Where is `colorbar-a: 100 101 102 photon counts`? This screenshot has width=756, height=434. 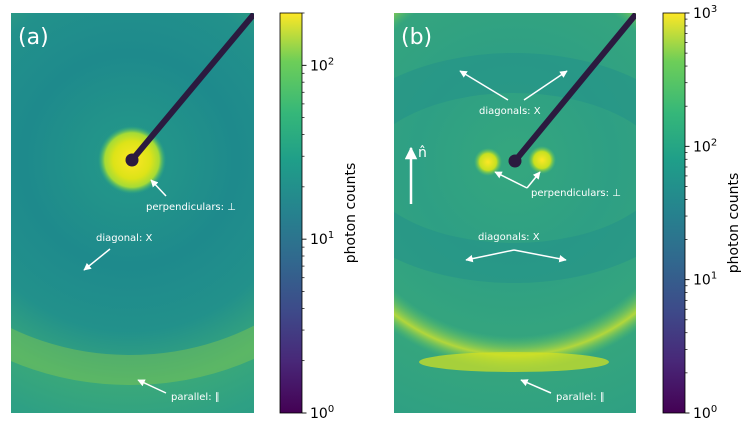
colorbar-a: 100 101 102 photon counts is located at coordinates (319, 217).